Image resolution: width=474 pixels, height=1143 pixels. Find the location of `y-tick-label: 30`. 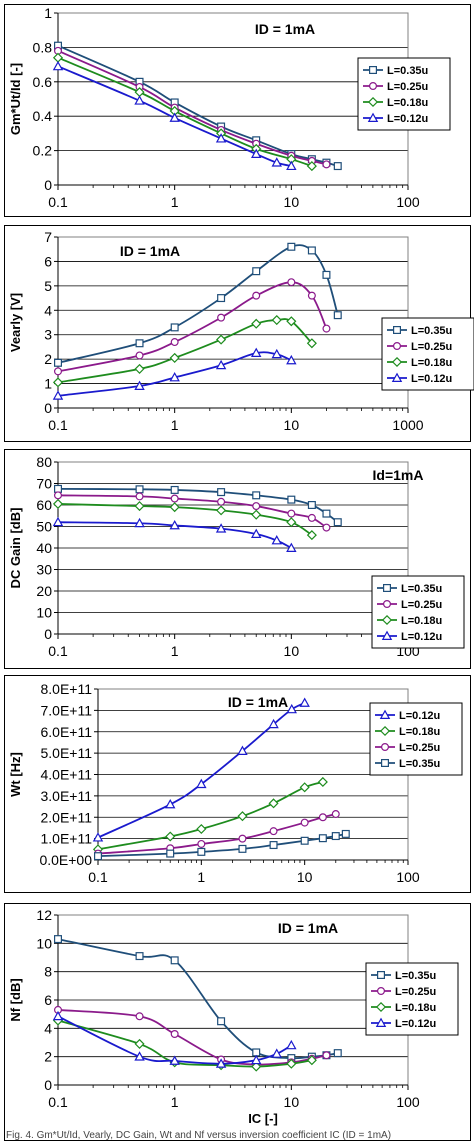

y-tick-label: 30 is located at coordinates (44, 570).